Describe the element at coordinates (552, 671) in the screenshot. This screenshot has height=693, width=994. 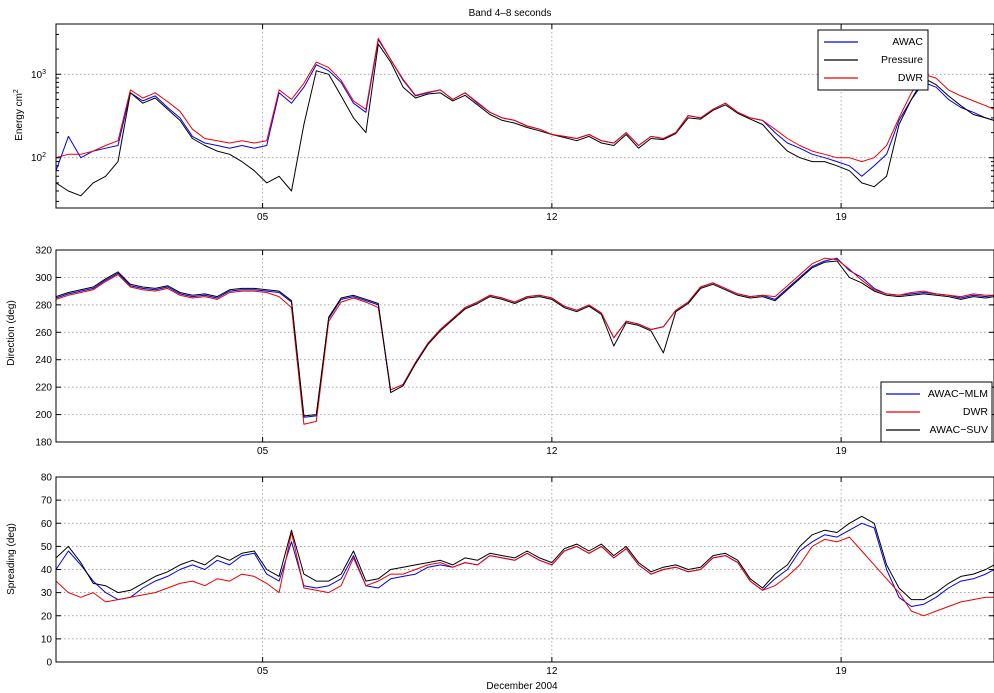
I see `spreading-x-tick-label: 12` at that location.